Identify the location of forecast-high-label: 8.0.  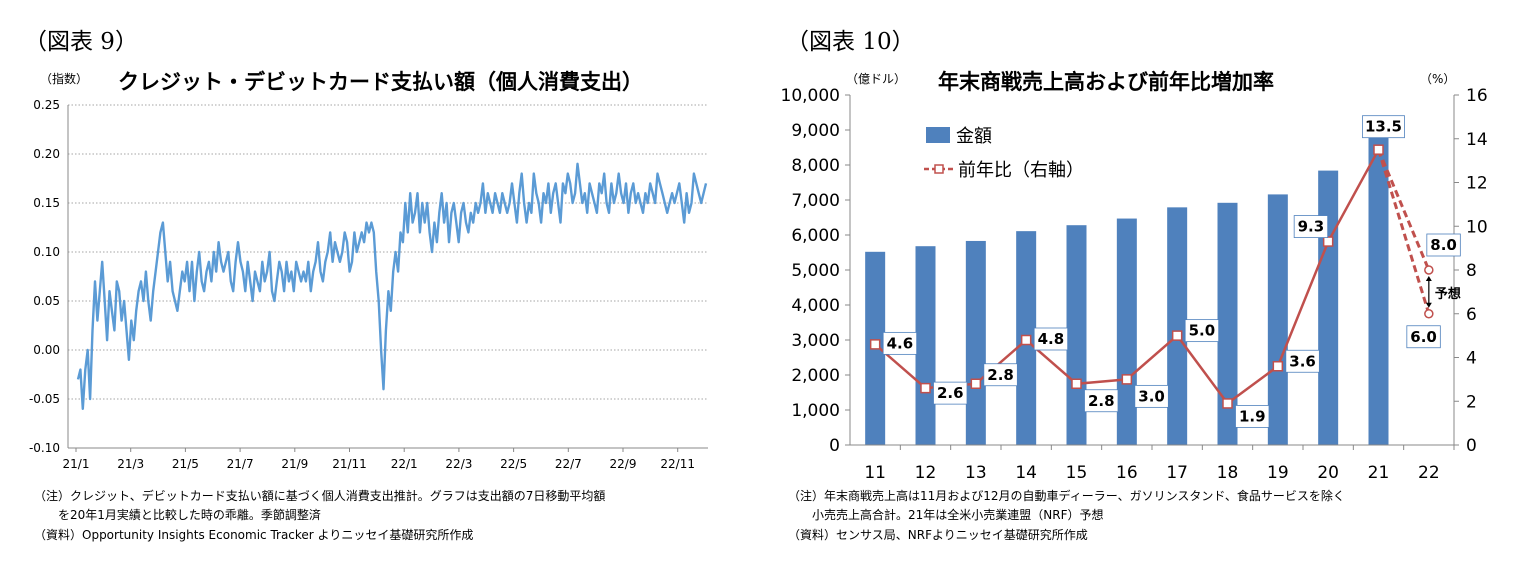
(1443, 245).